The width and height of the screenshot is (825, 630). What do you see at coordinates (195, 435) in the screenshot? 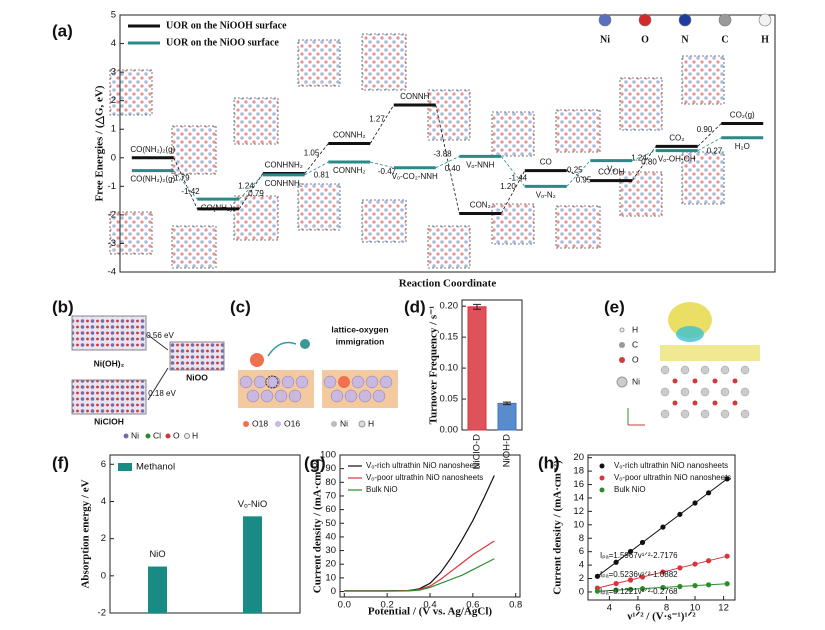
I see `legend-label: H` at bounding box center [195, 435].